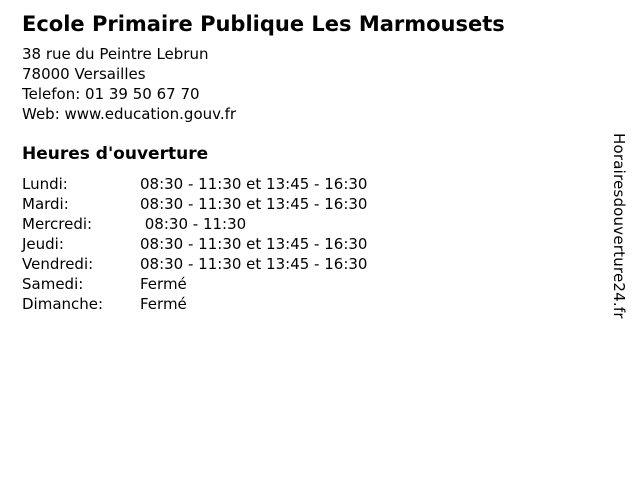 The height and width of the screenshot is (480, 640). What do you see at coordinates (58, 264) in the screenshot?
I see `day-label: Vendredi:` at bounding box center [58, 264].